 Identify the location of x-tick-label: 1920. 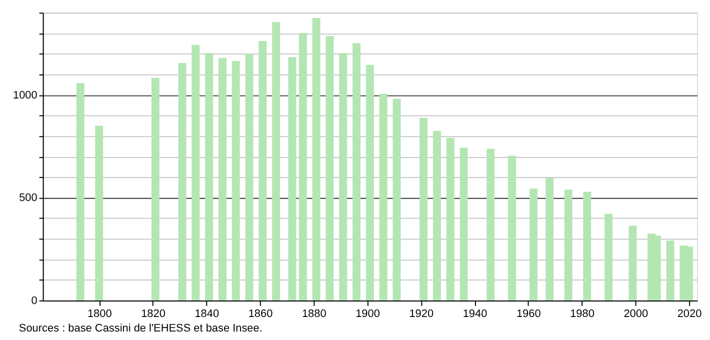
(421, 314).